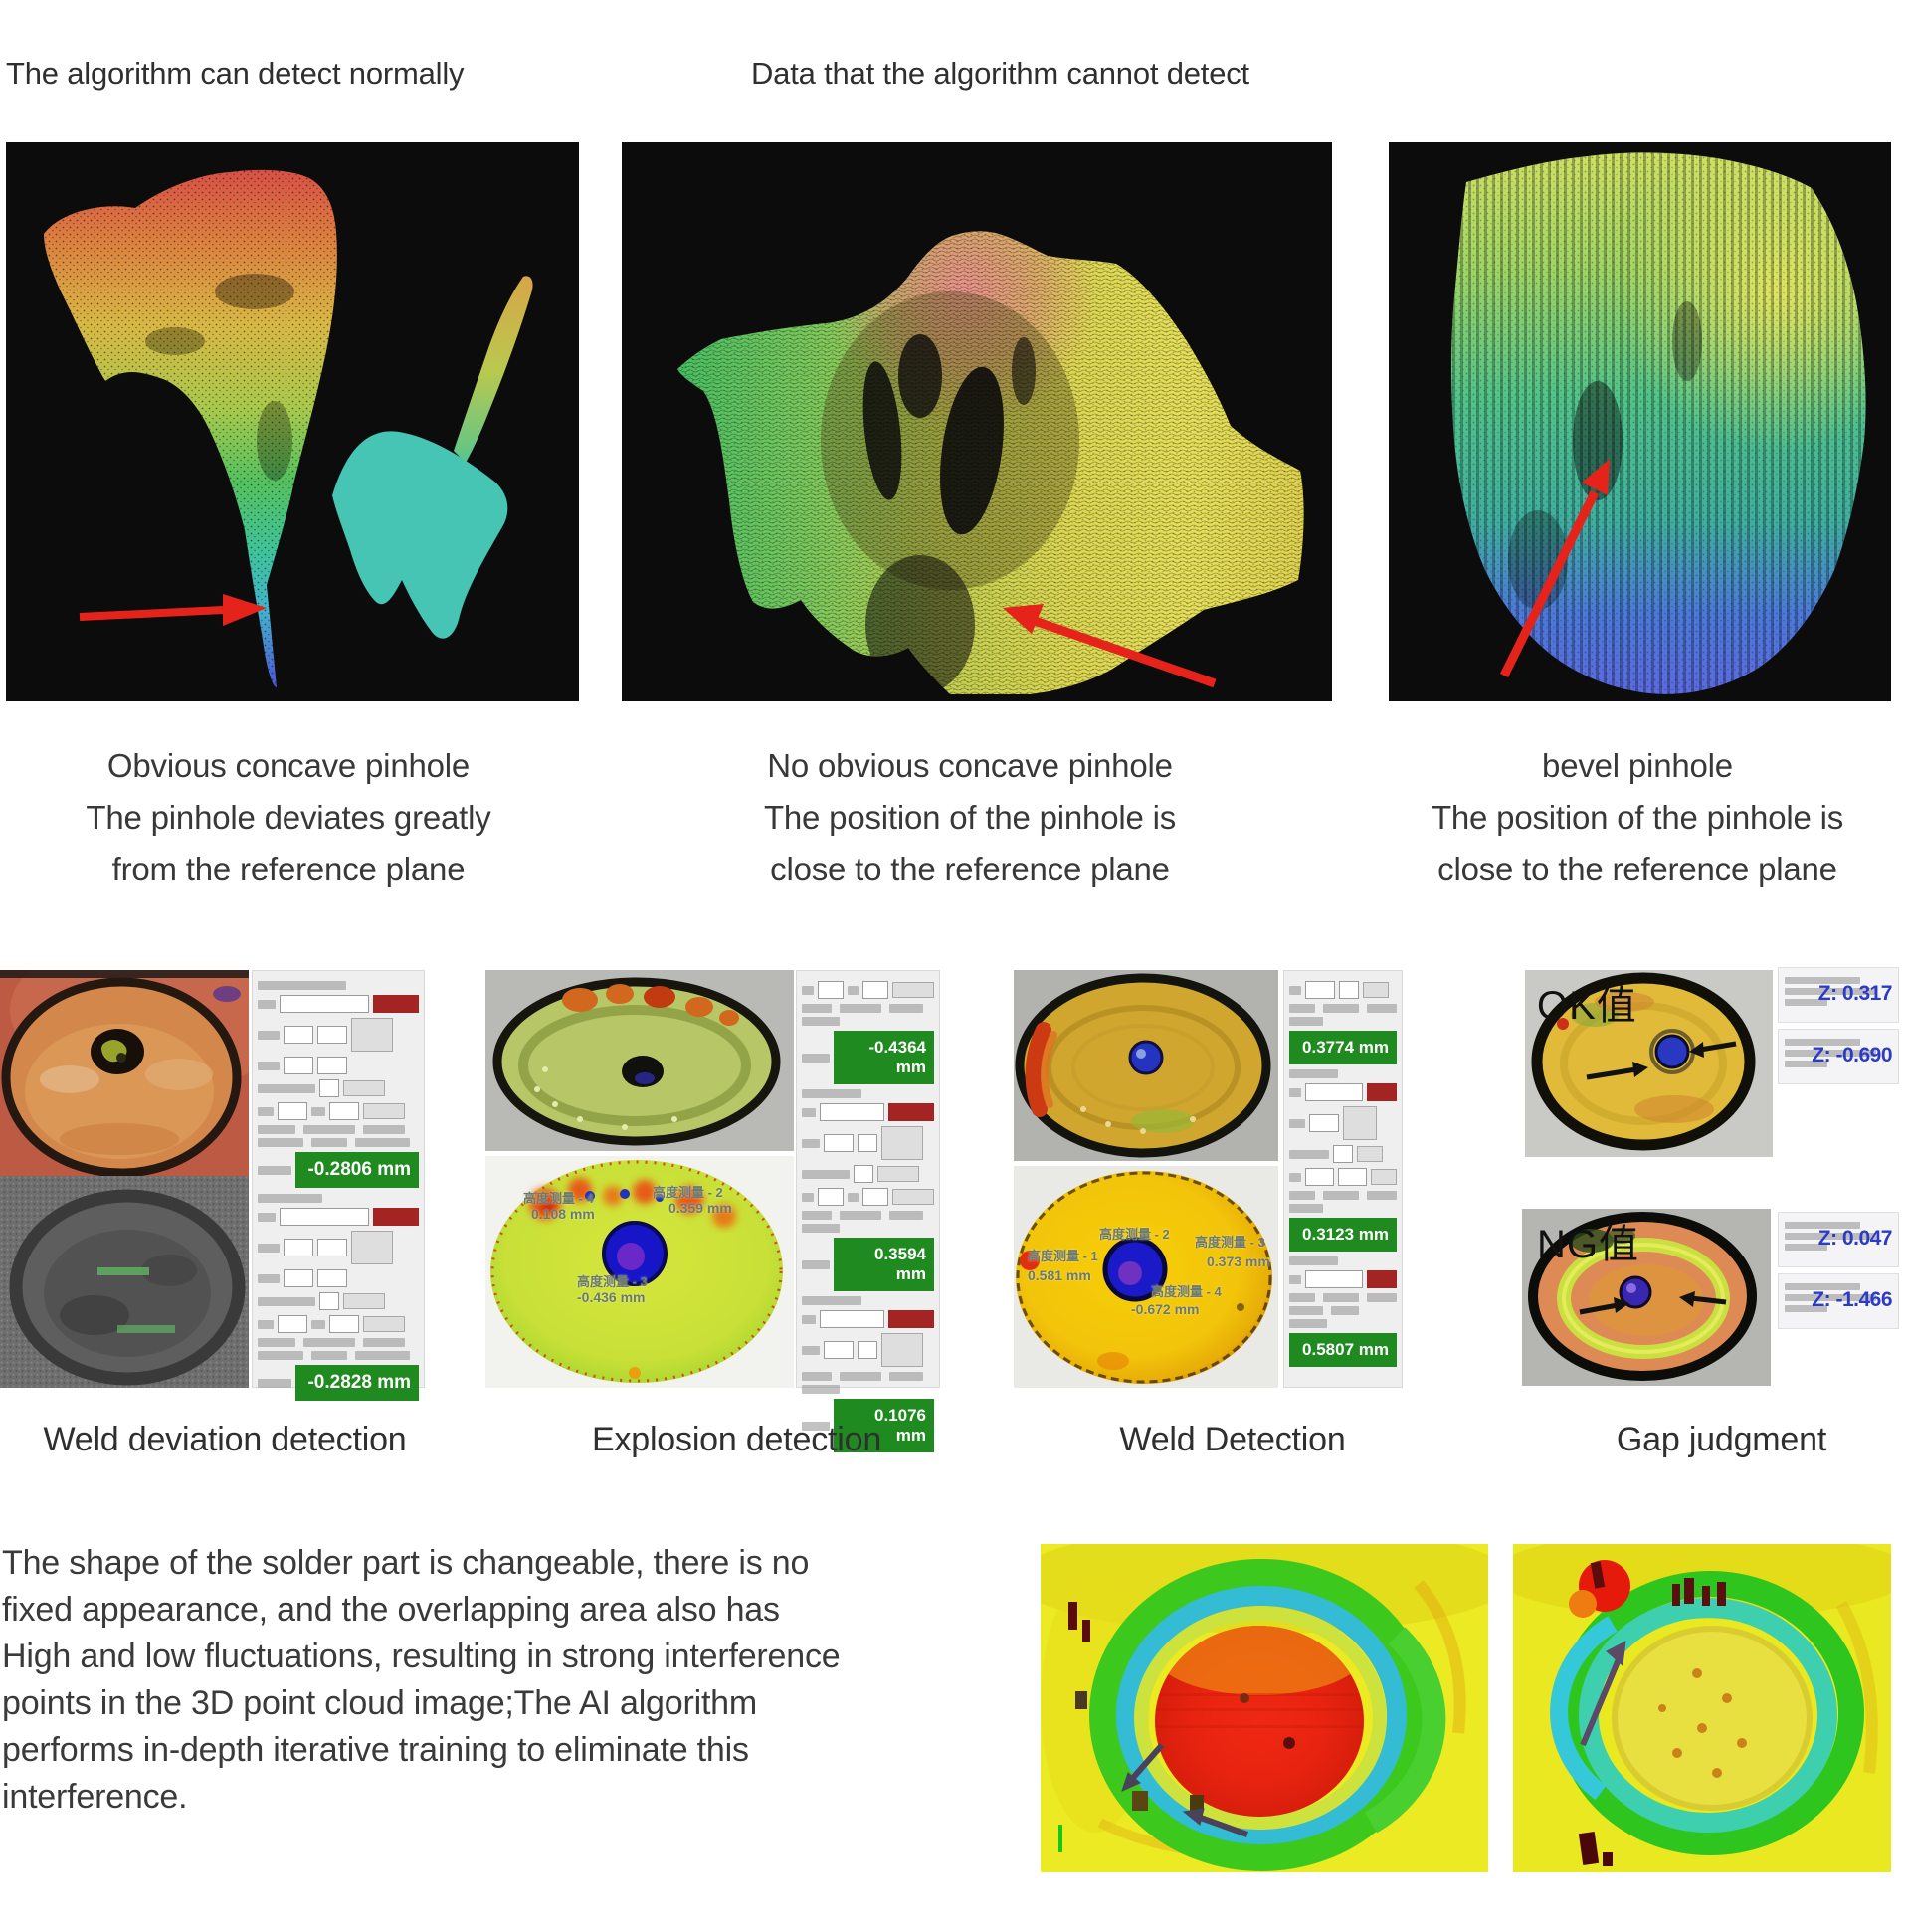 The image size is (1910, 1932). I want to click on label-explosion-detection: Explosion detection, so click(736, 1439).